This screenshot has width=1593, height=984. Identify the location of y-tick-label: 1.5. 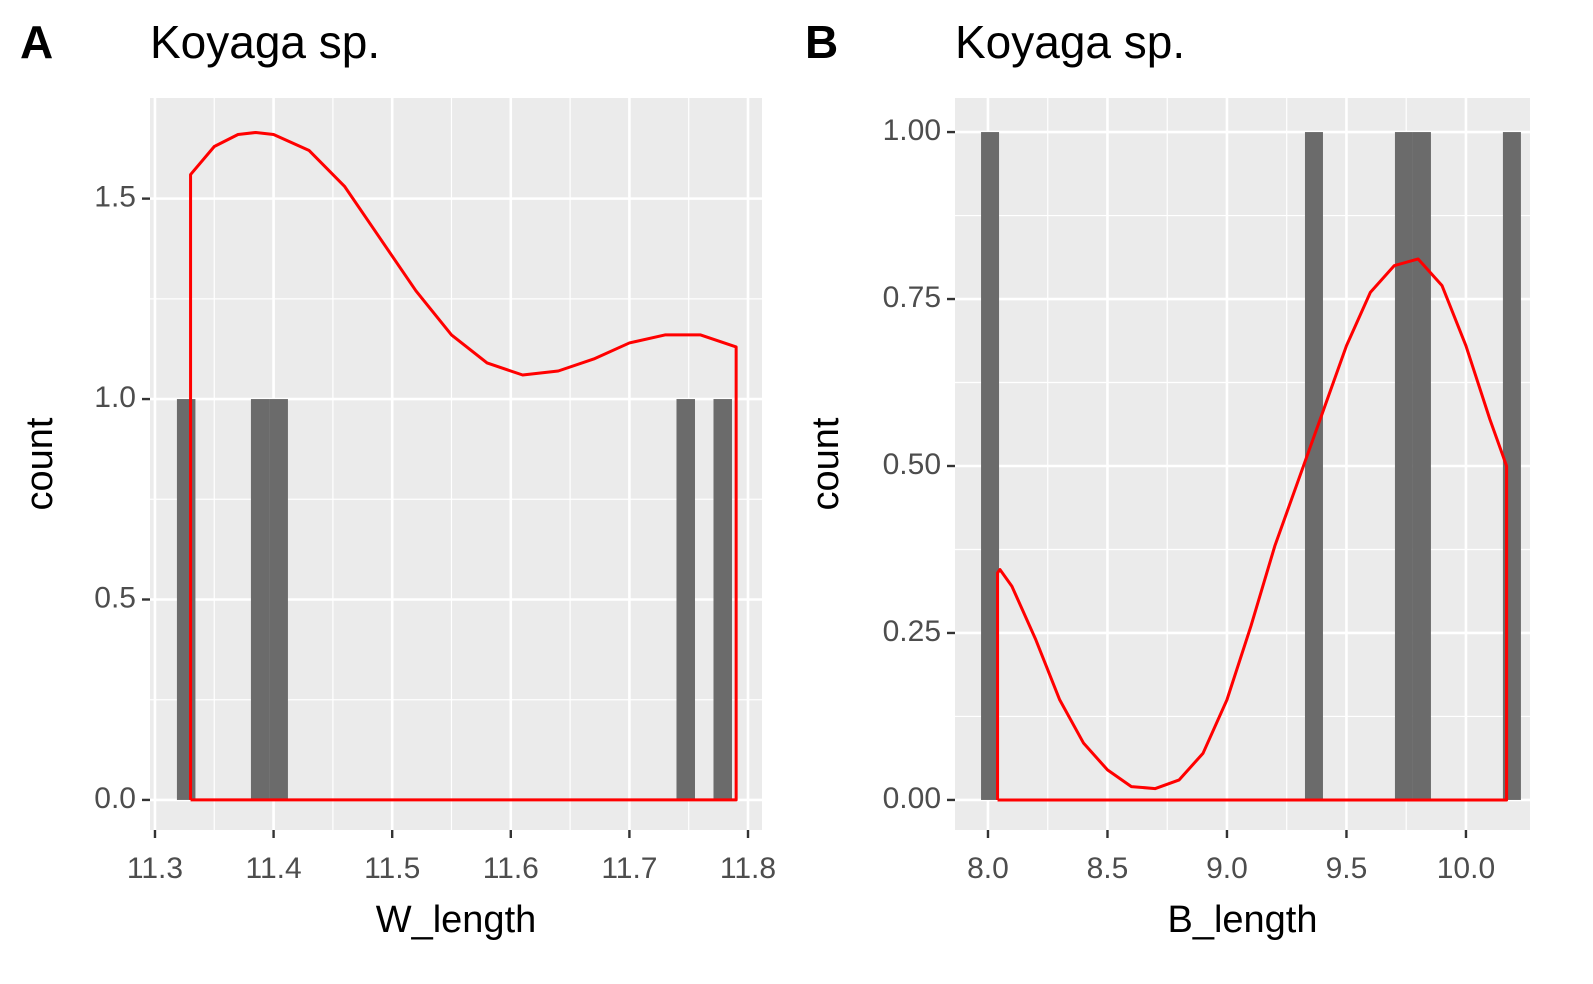
(115, 197).